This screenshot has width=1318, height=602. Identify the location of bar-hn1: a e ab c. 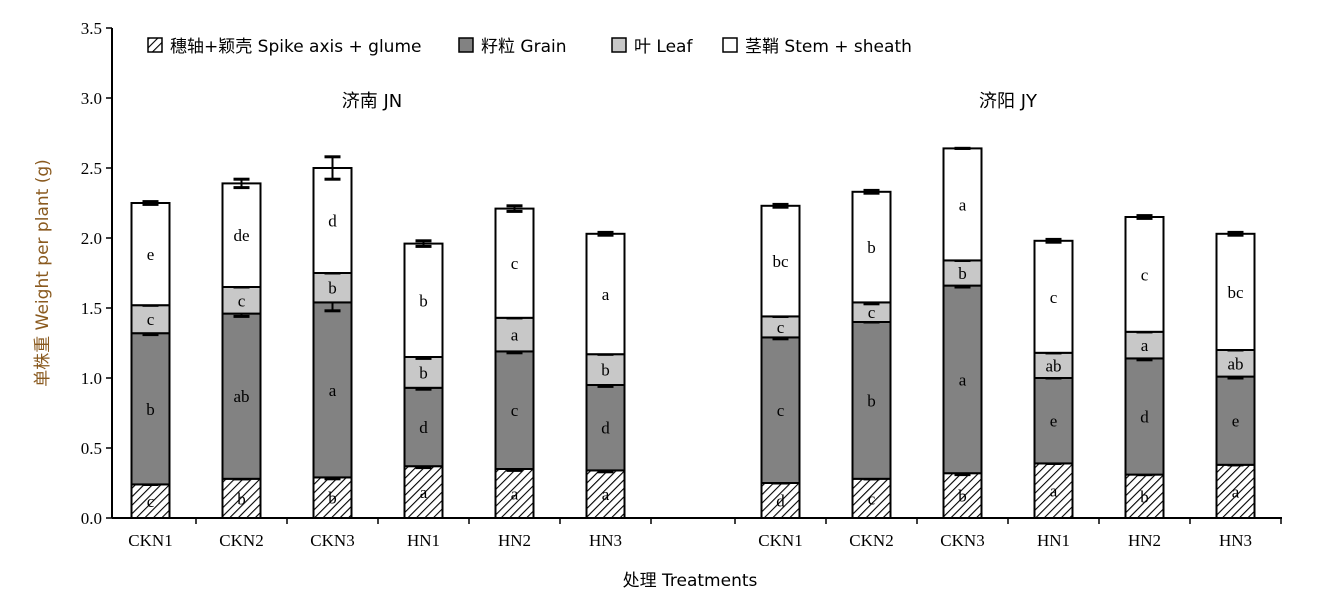
(1053, 378).